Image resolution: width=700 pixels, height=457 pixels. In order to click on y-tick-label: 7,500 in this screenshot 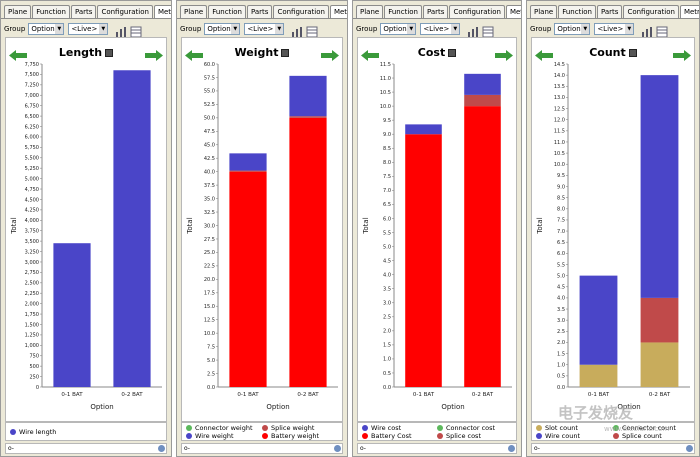, I will do `click(32, 75)`.